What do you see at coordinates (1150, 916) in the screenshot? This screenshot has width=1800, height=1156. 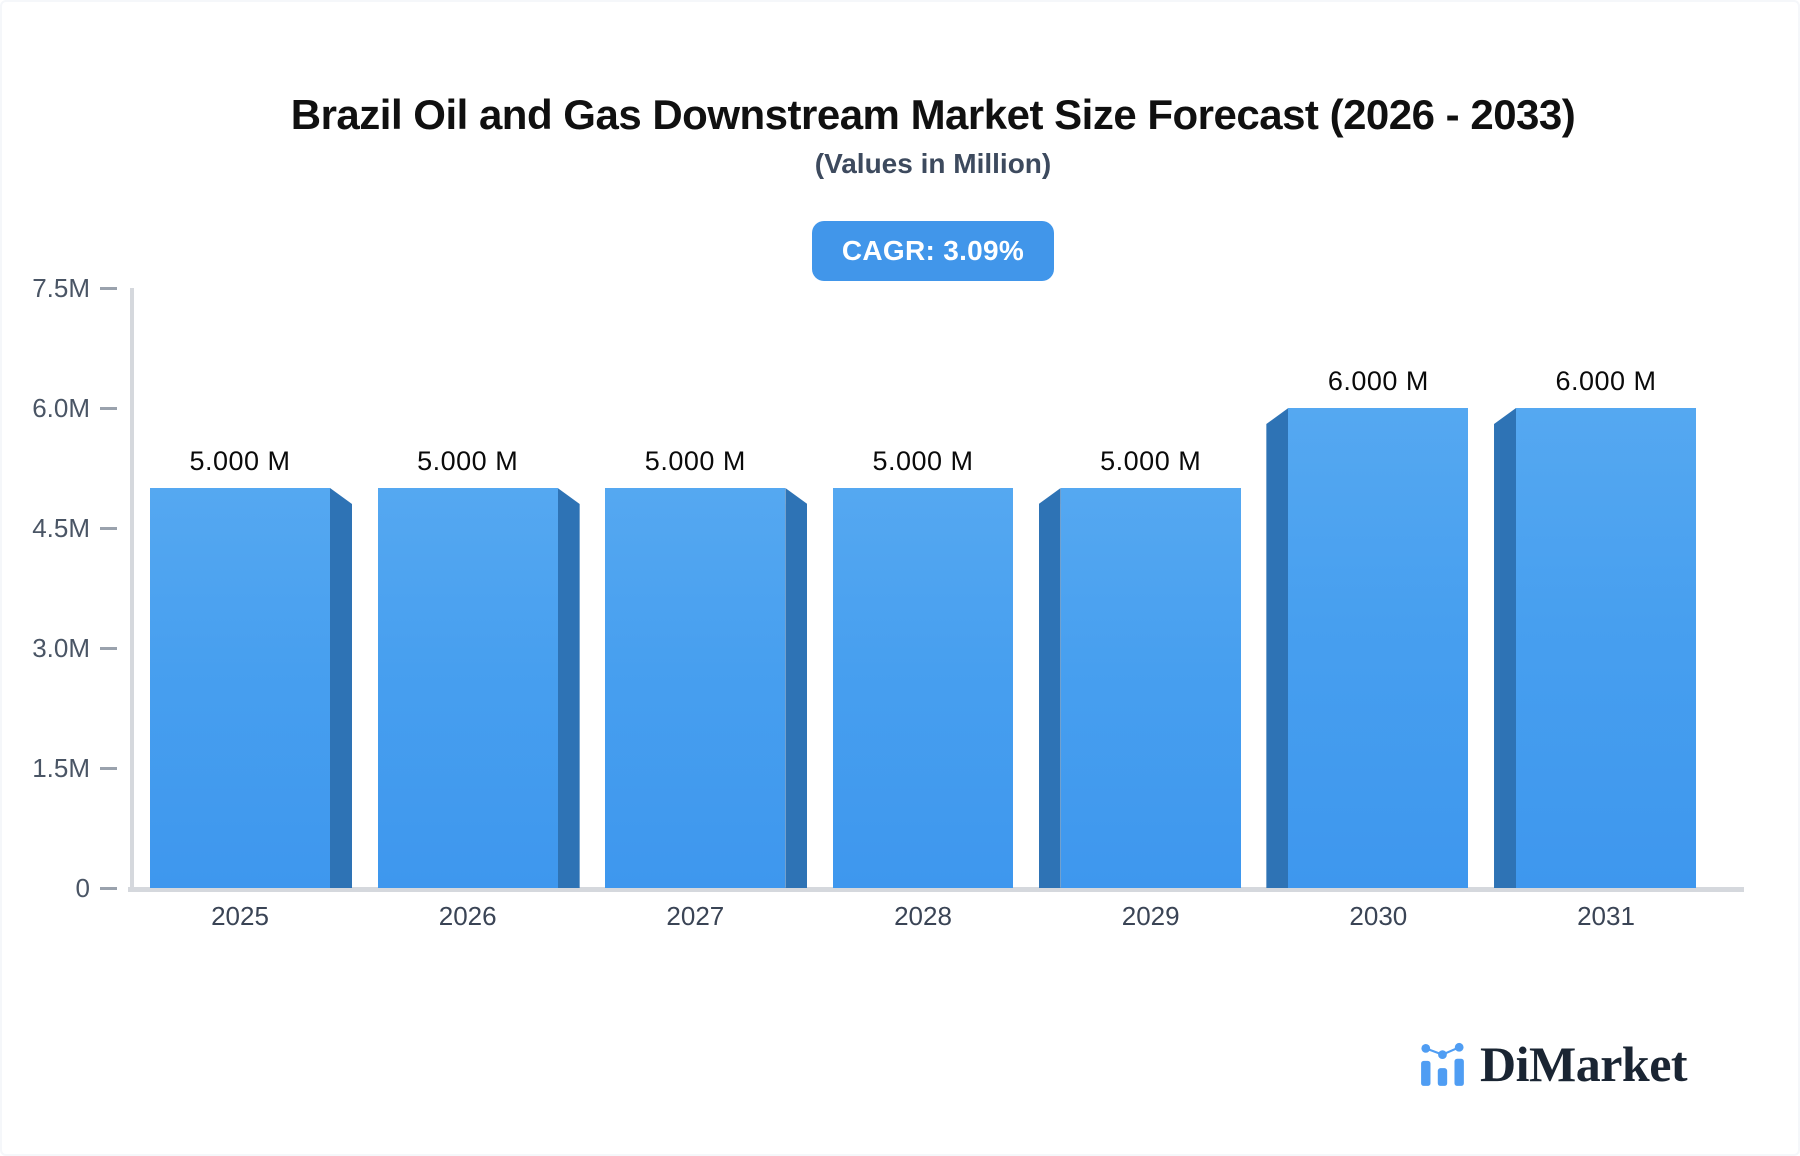 I see `x-axis-label: 2029` at bounding box center [1150, 916].